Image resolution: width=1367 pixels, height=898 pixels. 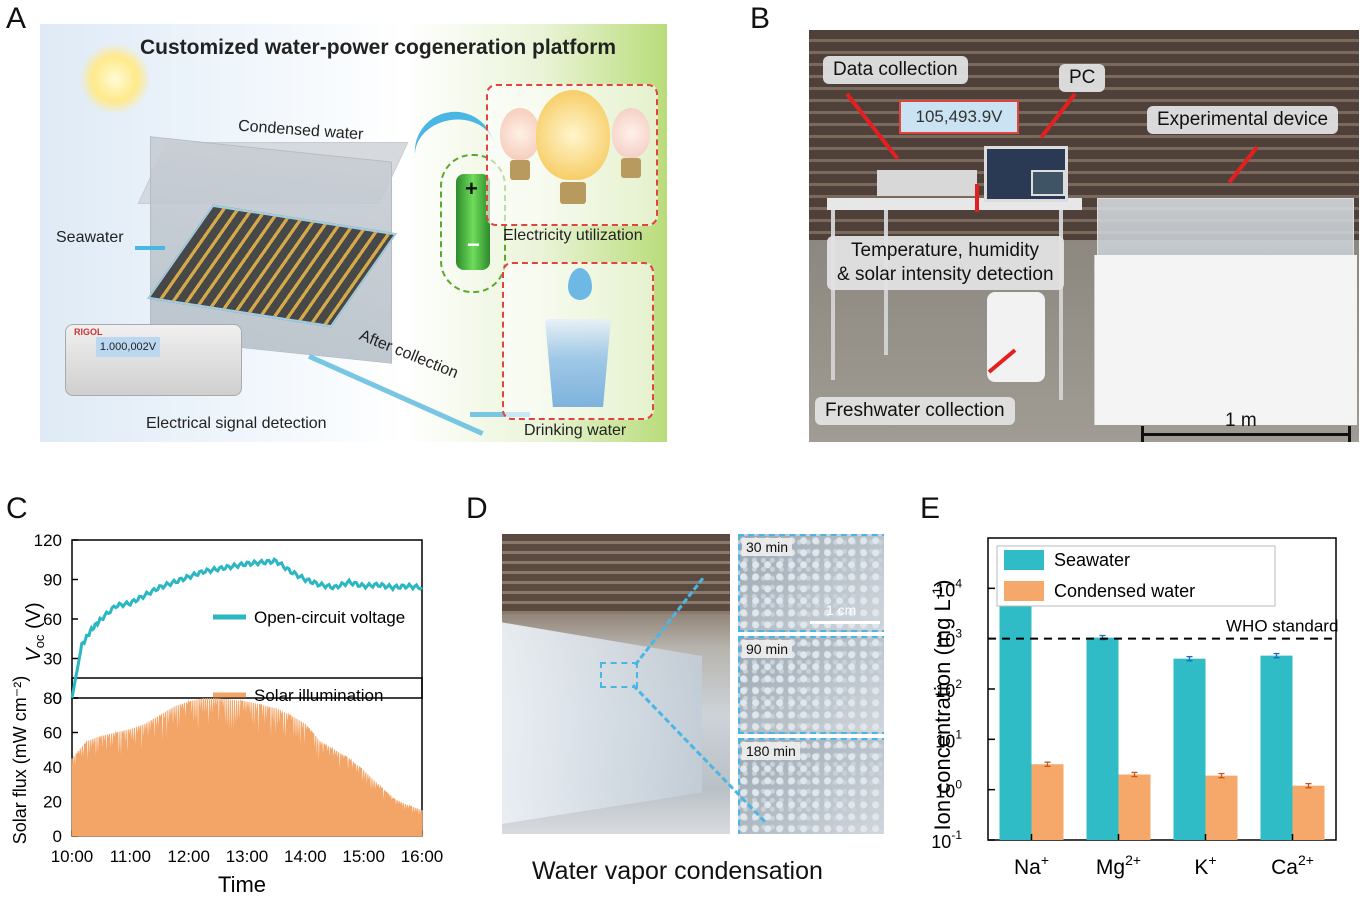 I want to click on bottom-legend-label: Solar illumination, so click(x=318, y=695).